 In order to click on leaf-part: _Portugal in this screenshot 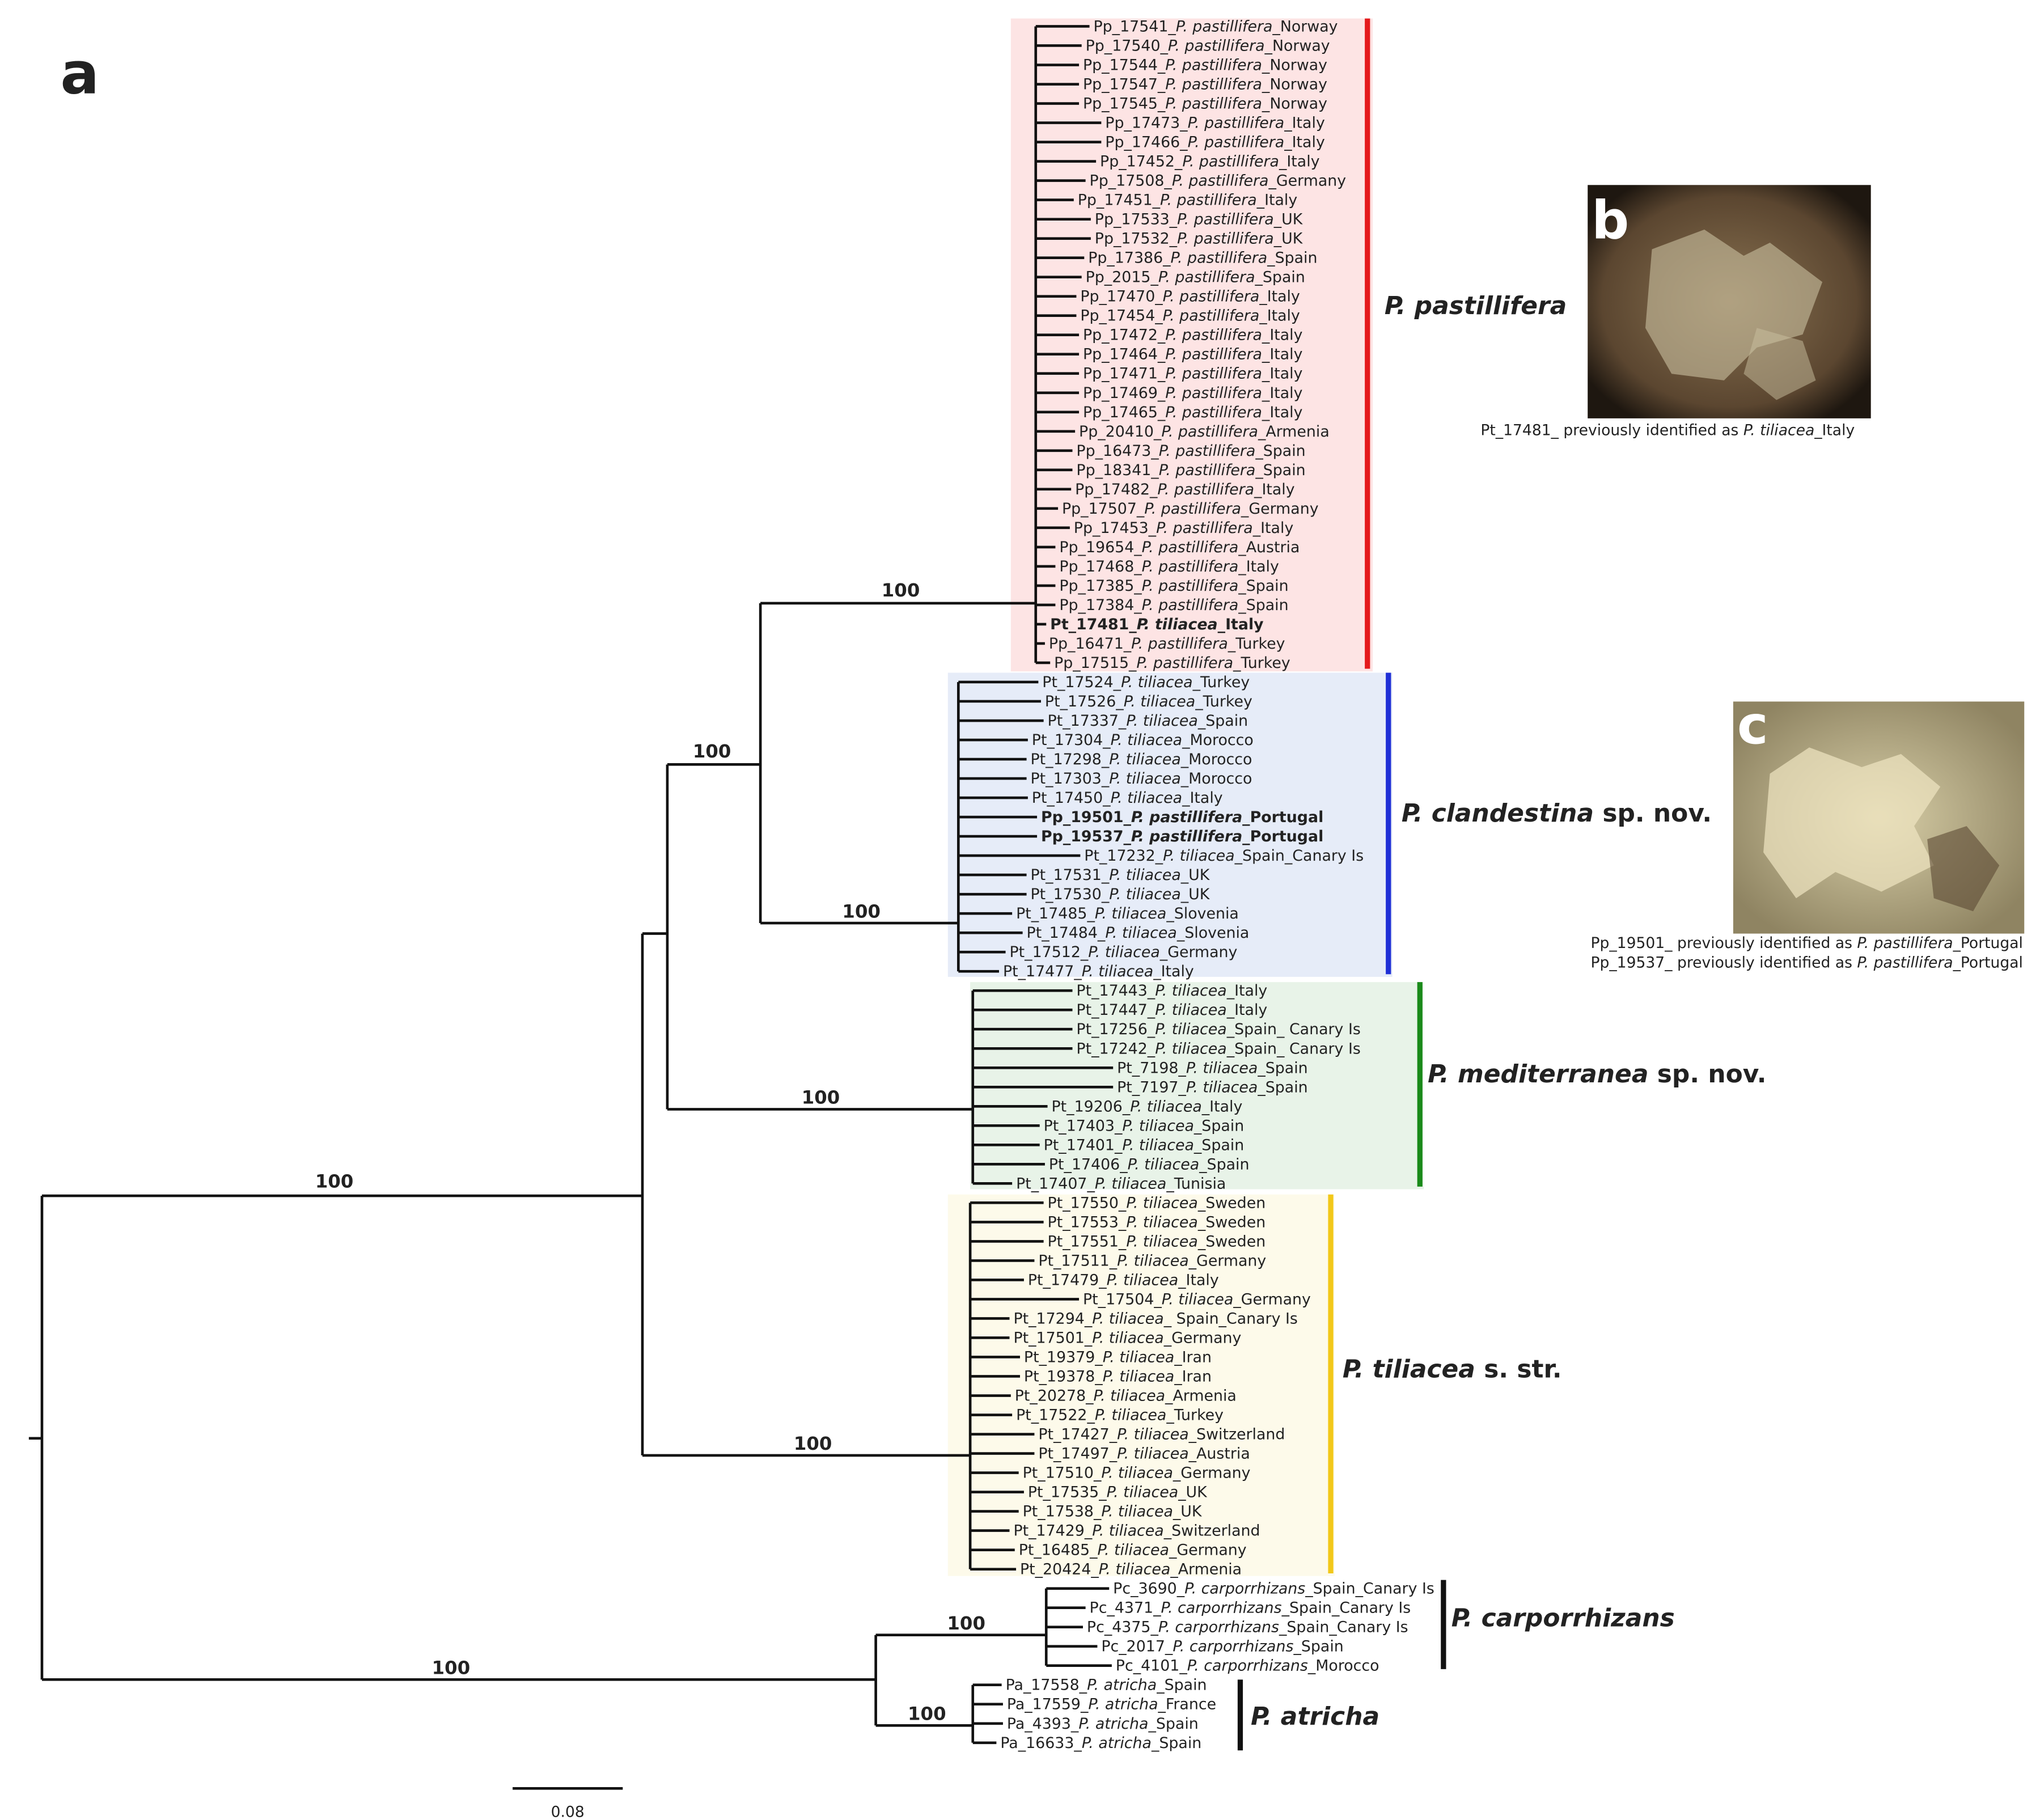, I will do `click(1282, 836)`.